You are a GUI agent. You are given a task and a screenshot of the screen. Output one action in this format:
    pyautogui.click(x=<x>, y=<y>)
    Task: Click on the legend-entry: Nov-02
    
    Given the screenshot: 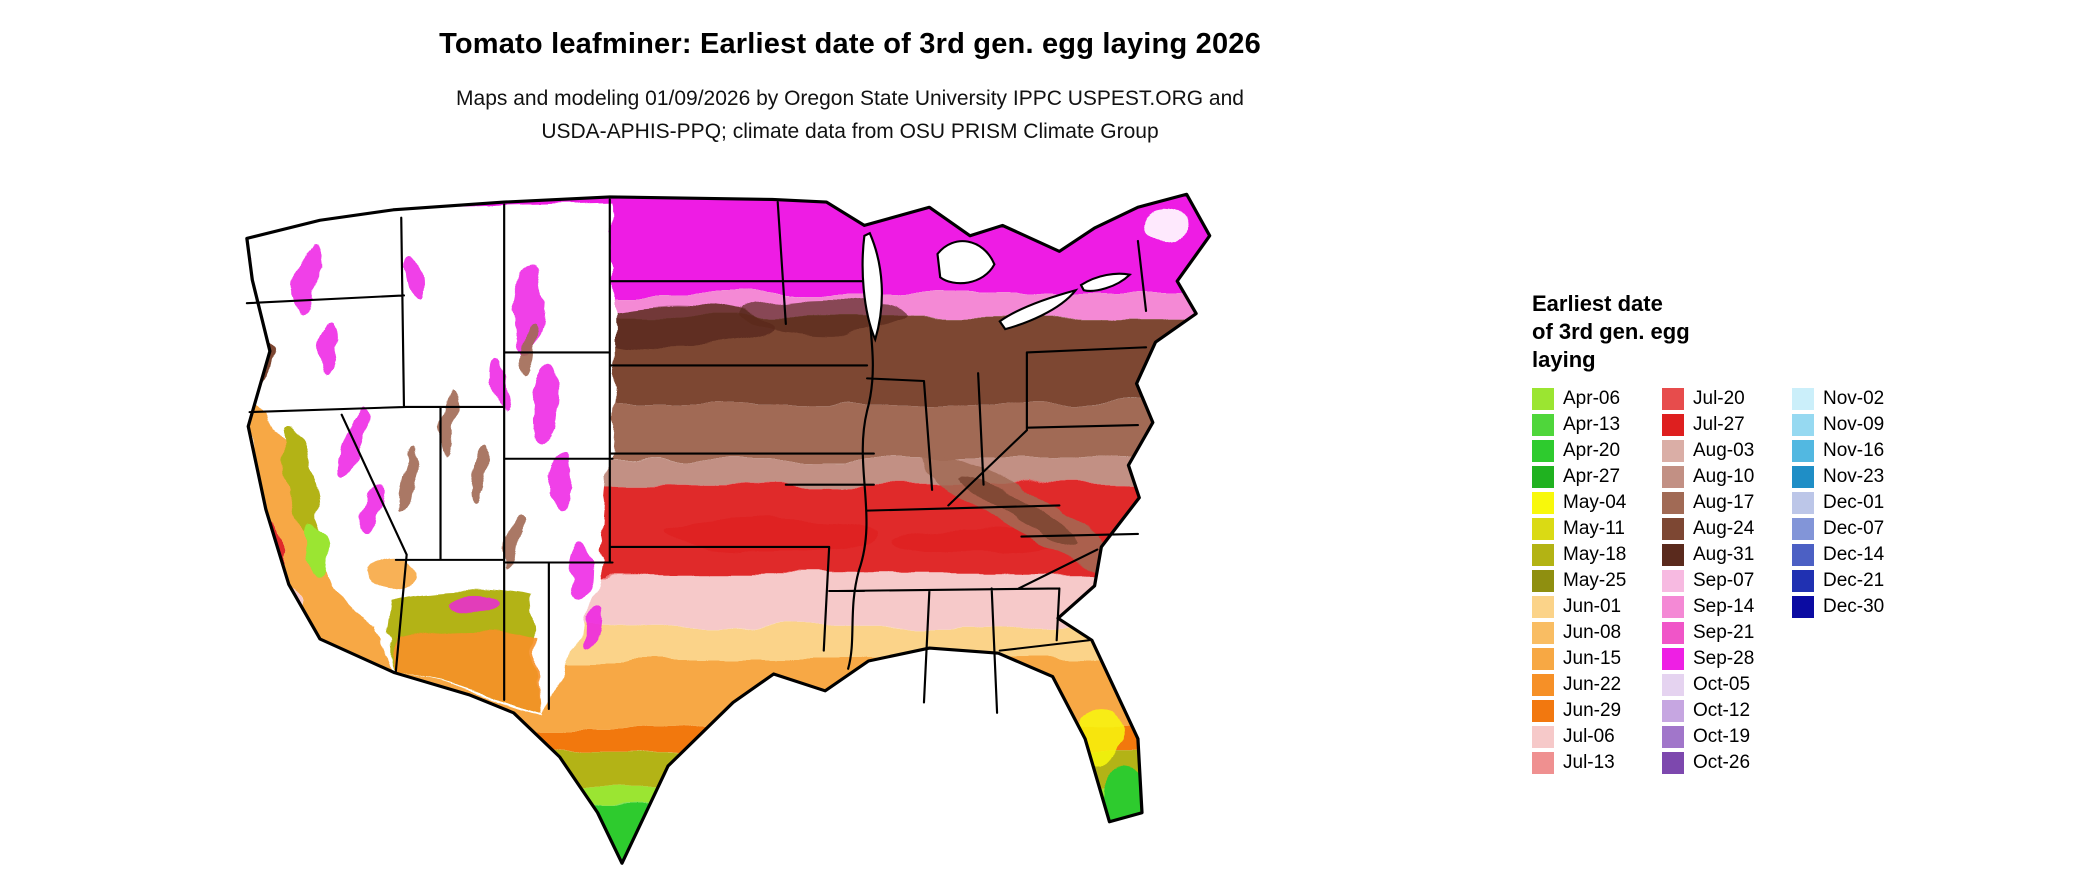 What is the action you would take?
    pyautogui.click(x=1857, y=399)
    